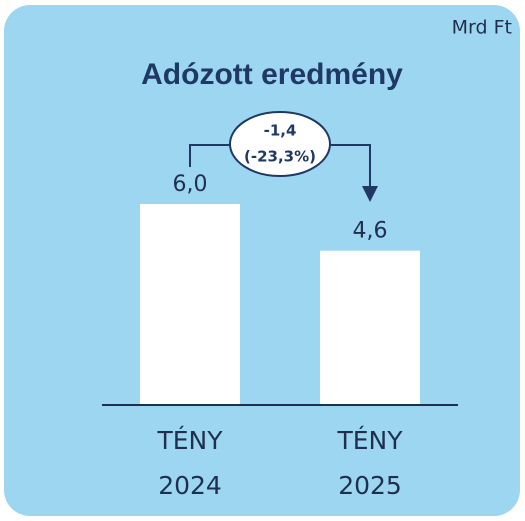 The image size is (525, 521). Describe the element at coordinates (482, 28) in the screenshot. I see `unit: Mrd Ft` at that location.